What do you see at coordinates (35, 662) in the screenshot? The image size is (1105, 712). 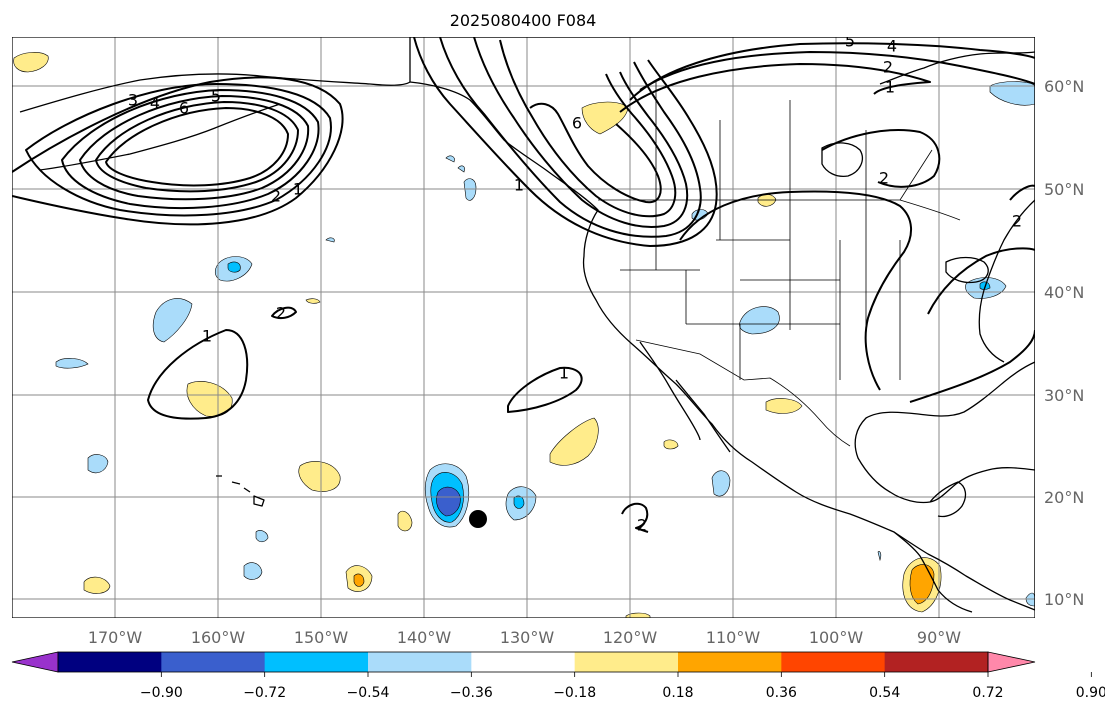 I see `colorbar-extend-min` at bounding box center [35, 662].